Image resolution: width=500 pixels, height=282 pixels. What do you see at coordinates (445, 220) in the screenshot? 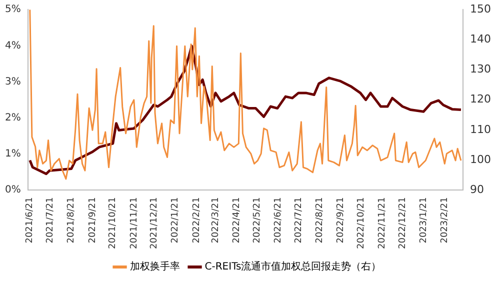
I see `x-tick-label: 2023/2/21` at bounding box center [445, 220].